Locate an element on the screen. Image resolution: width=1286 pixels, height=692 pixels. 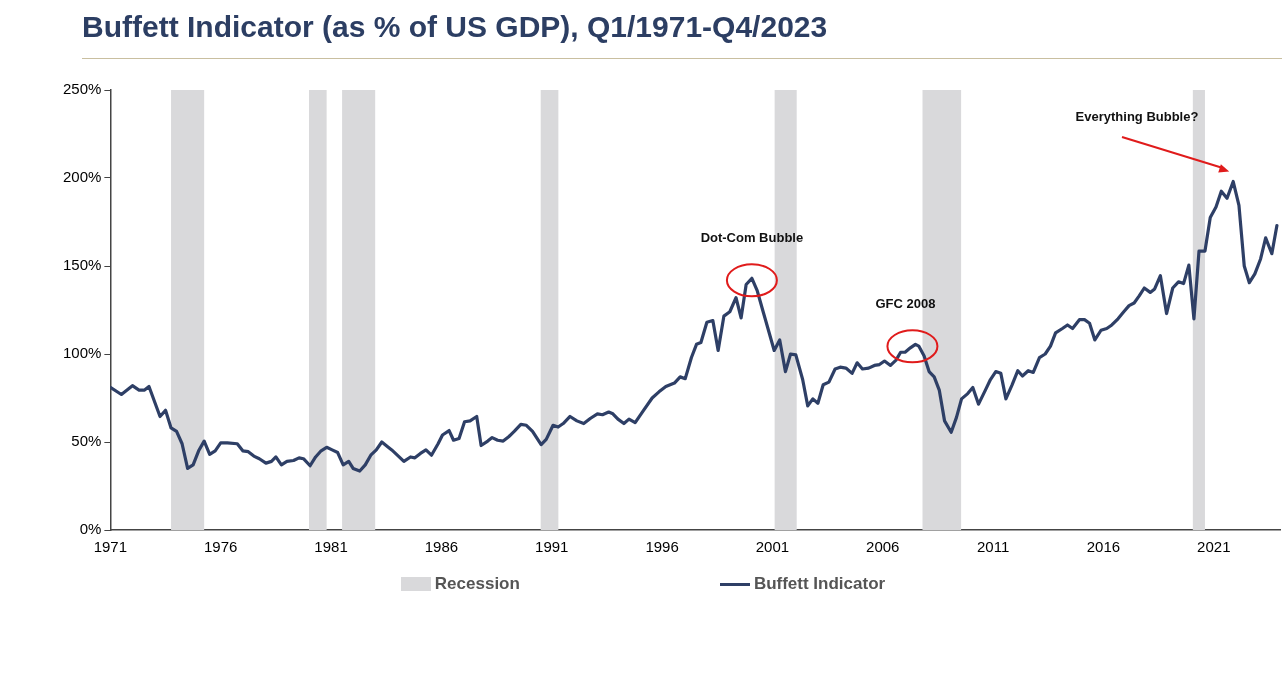
x-tick-label: 2011 is located at coordinates (993, 547).